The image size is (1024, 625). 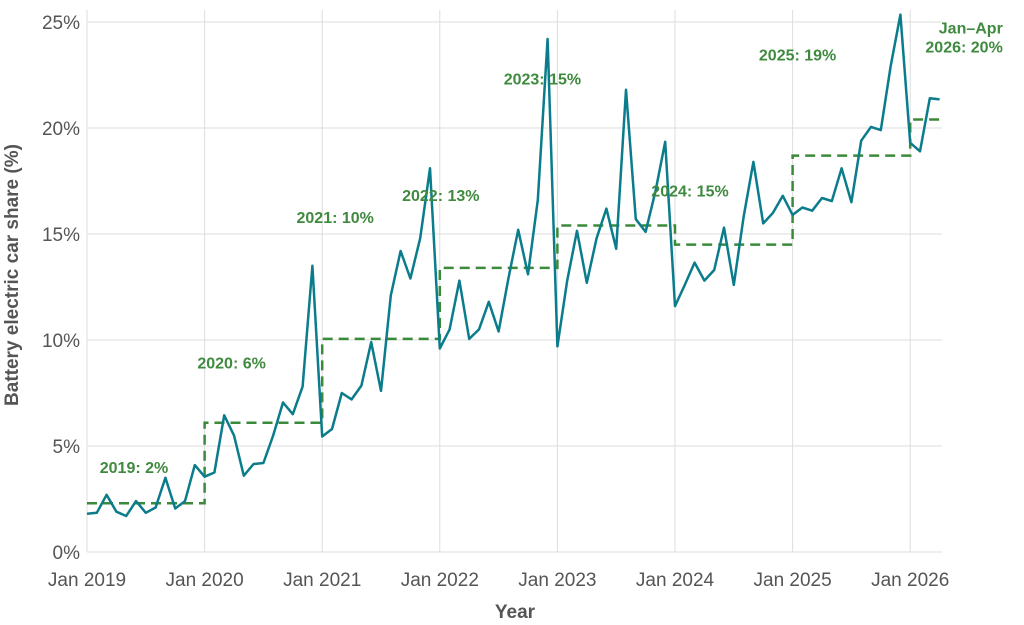 I want to click on x-tick-label: Jan 2023, so click(x=557, y=580).